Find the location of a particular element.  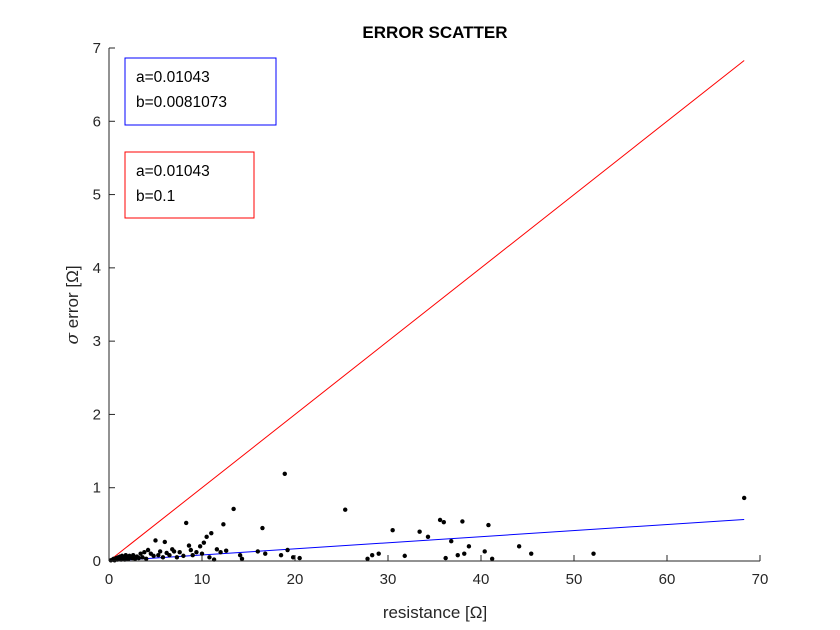

y-tick-label: 4 is located at coordinates (97, 268).